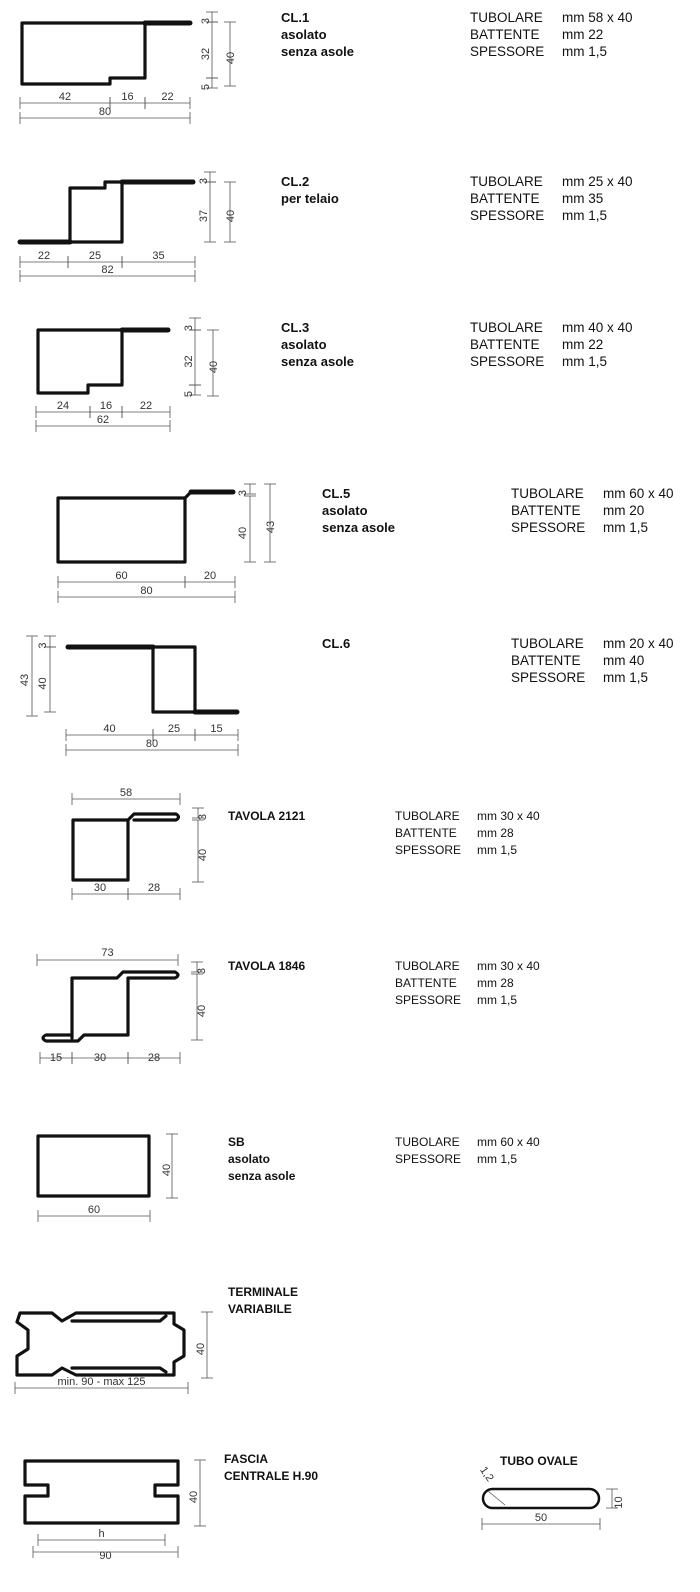 The height and width of the screenshot is (1592, 700). Describe the element at coordinates (210, 576) in the screenshot. I see `dimension-label: 20` at that location.